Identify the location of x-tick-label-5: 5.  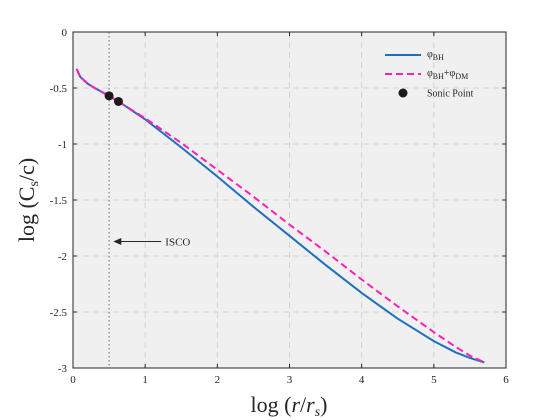
(434, 380).